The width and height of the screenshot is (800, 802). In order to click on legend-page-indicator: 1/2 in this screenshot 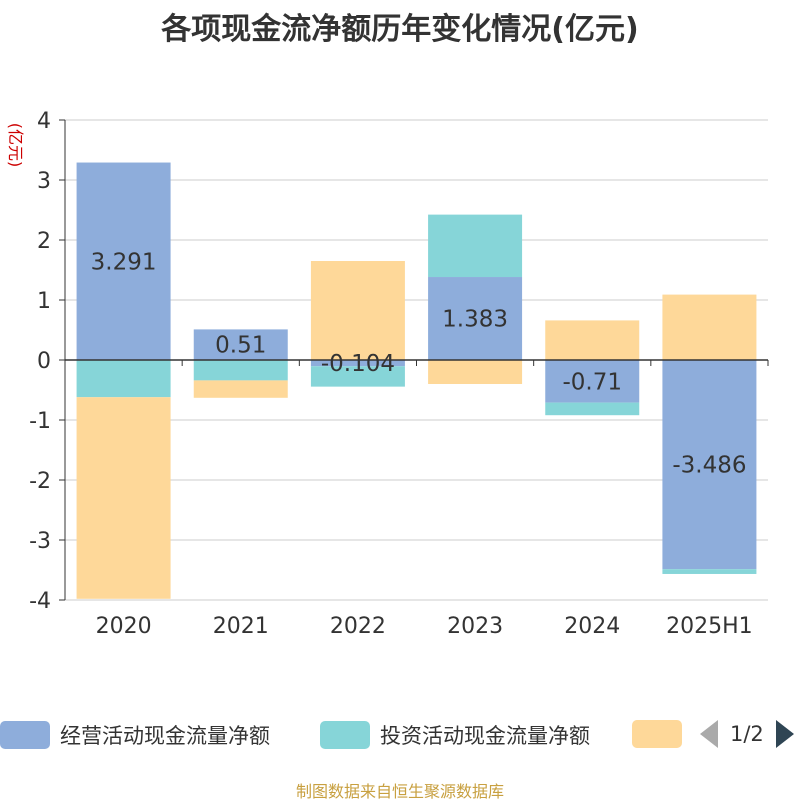, I will do `click(747, 734)`.